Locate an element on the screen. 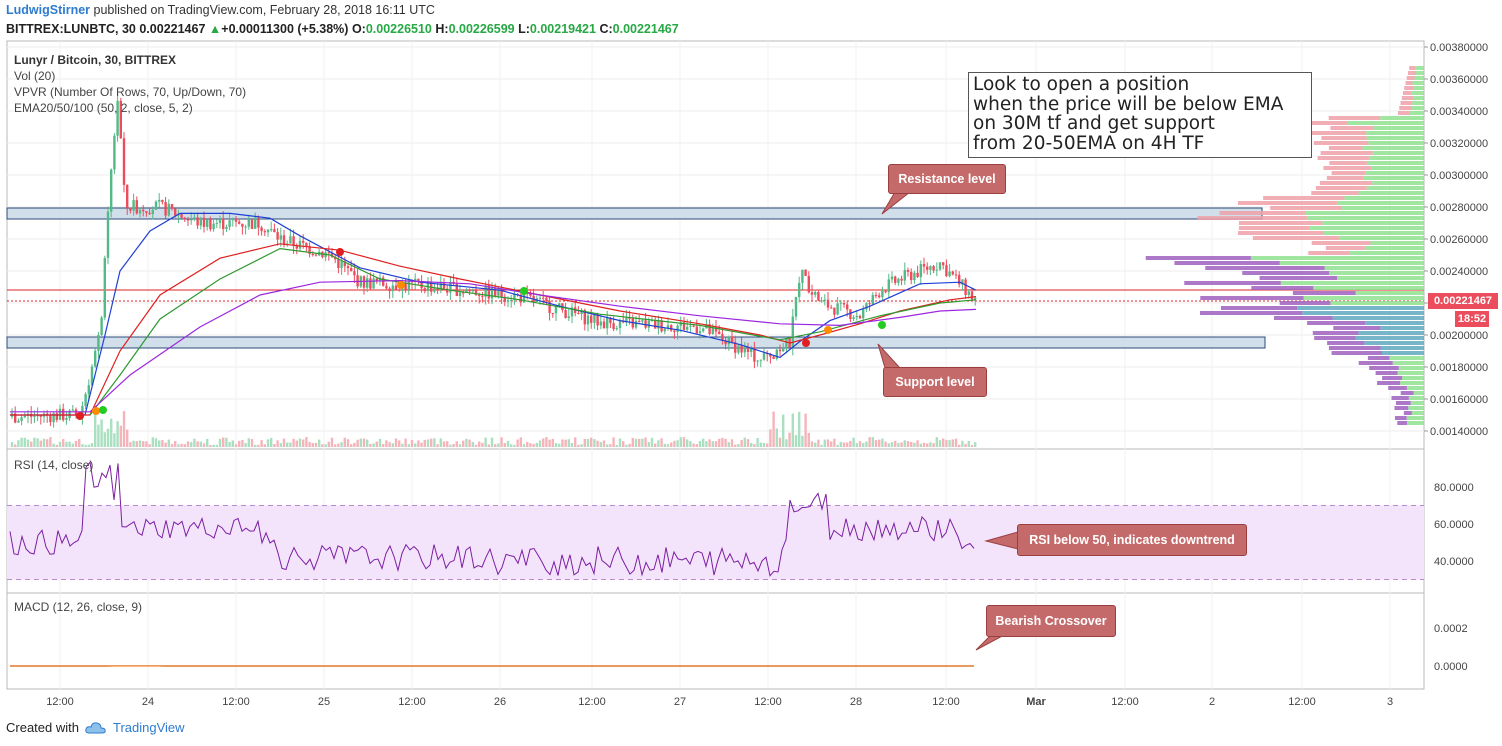 This screenshot has height=746, width=1502. macd-legend: MACD (12, 26, close, 9) is located at coordinates (78, 607).